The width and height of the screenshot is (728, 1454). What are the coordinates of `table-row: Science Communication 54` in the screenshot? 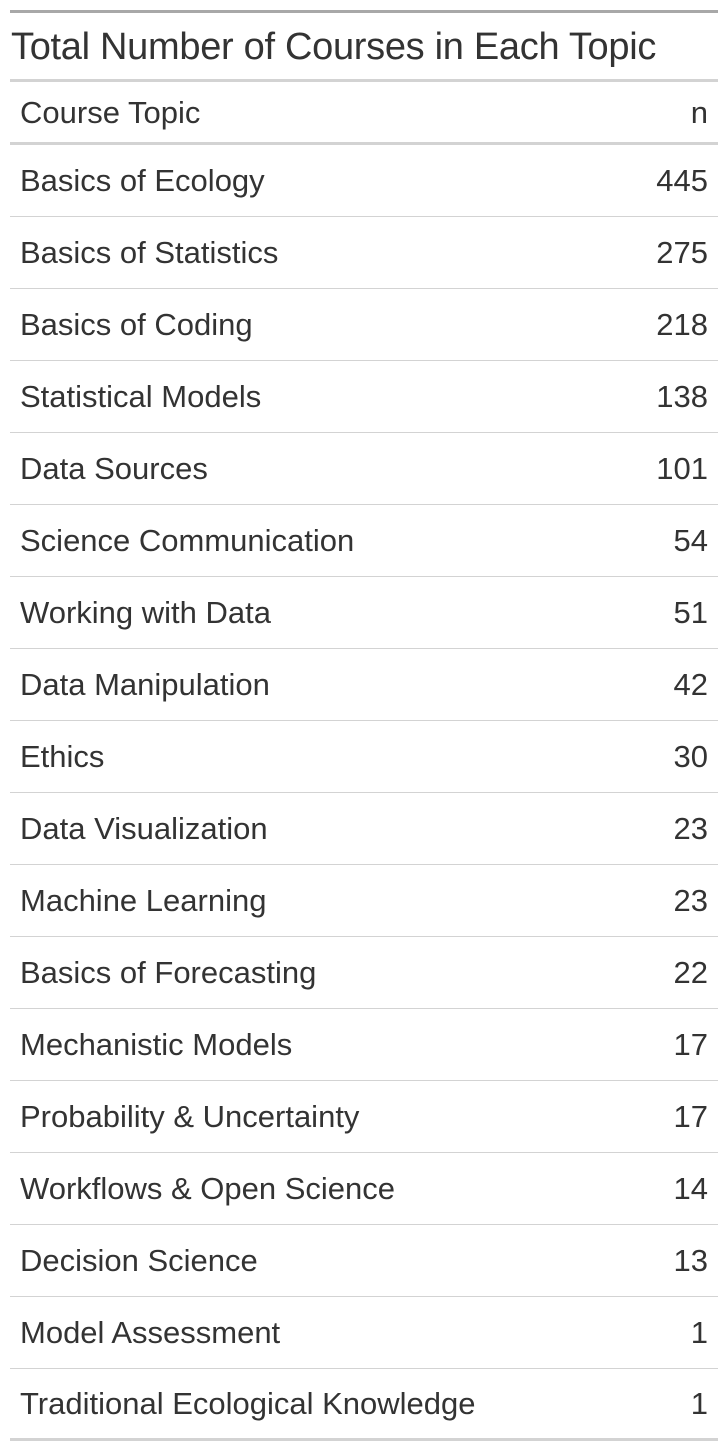 It's located at (364, 541).